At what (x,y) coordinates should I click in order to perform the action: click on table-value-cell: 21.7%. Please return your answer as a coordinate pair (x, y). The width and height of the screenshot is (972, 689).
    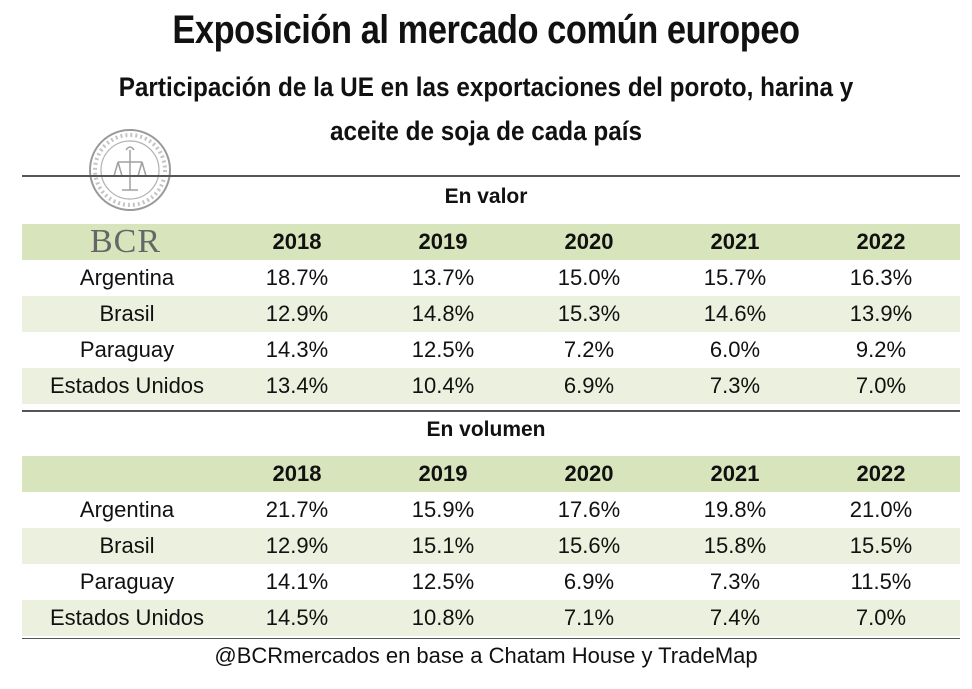
    Looking at the image, I should click on (297, 509).